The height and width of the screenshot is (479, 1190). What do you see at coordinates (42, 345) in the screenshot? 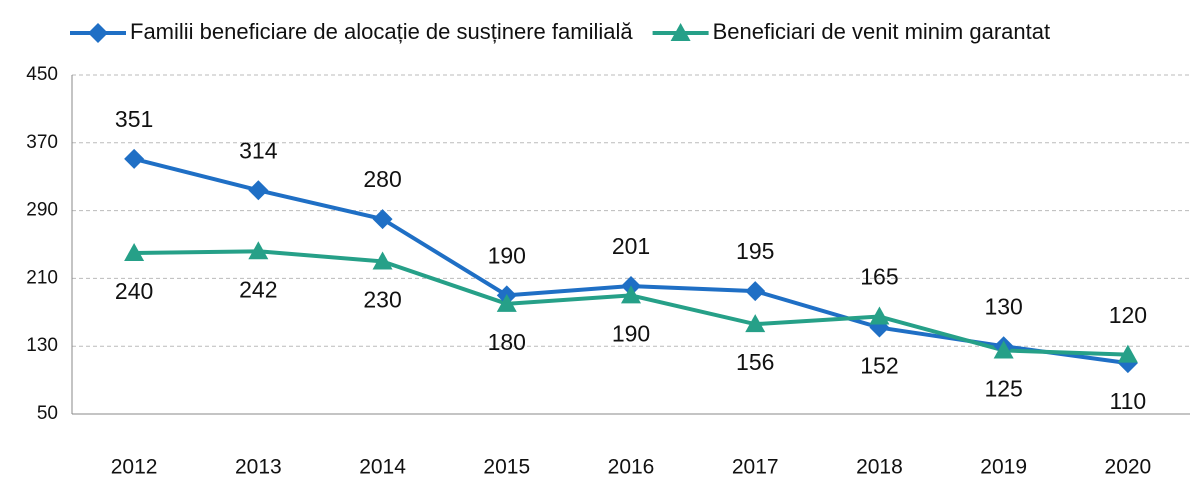
I see `y-tick-label: 130` at bounding box center [42, 345].